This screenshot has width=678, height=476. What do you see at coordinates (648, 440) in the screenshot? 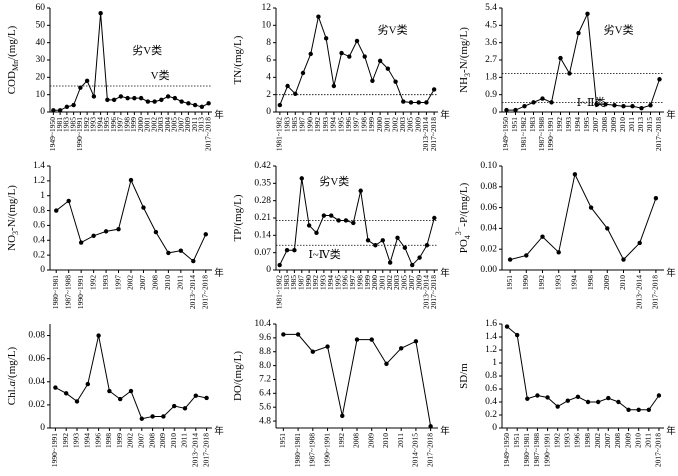
I see `x-tick-label: 2011` at bounding box center [648, 440].